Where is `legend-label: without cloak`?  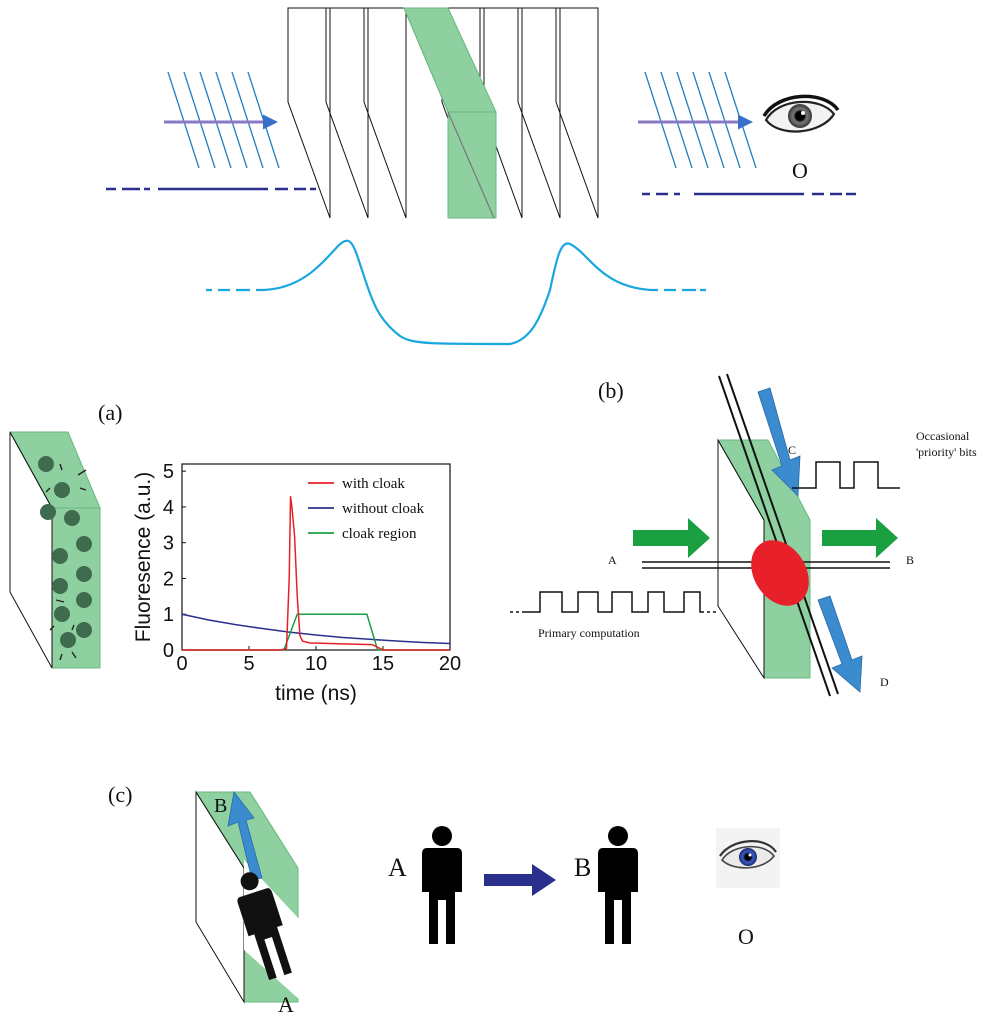 legend-label: without cloak is located at coordinates (383, 509).